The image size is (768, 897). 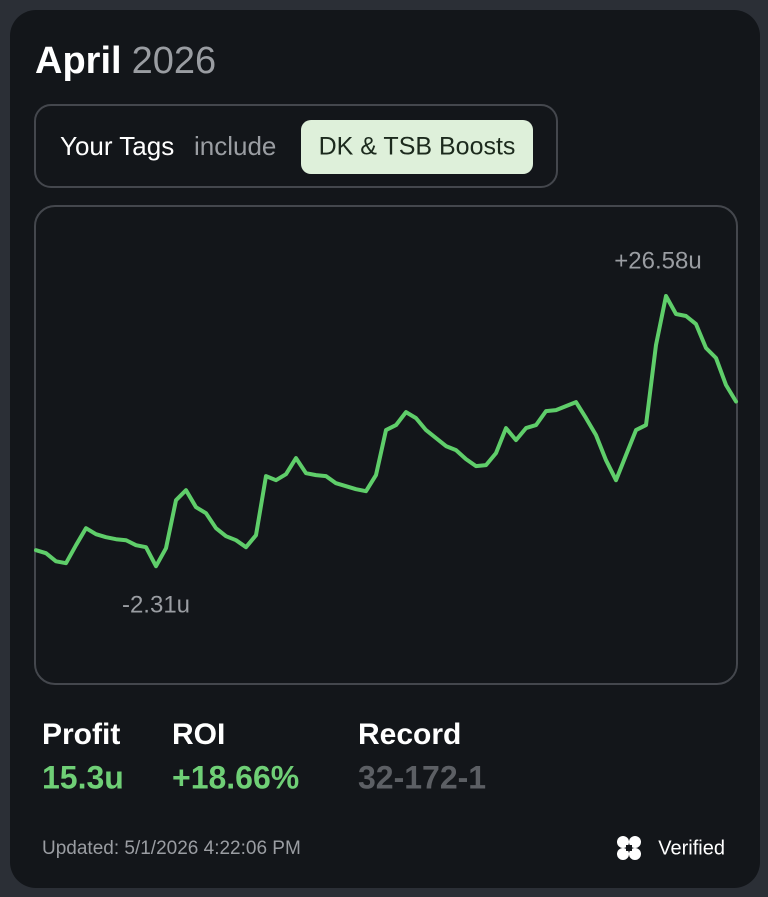 What do you see at coordinates (117, 146) in the screenshot?
I see `filter-label: Your Tags` at bounding box center [117, 146].